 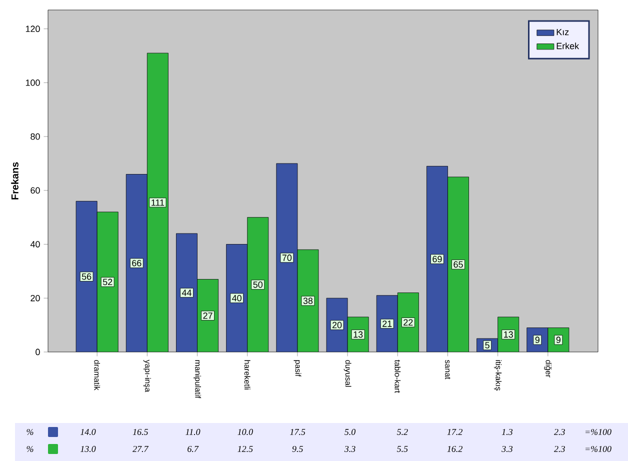 I want to click on text: 11.0, so click(x=193, y=432).